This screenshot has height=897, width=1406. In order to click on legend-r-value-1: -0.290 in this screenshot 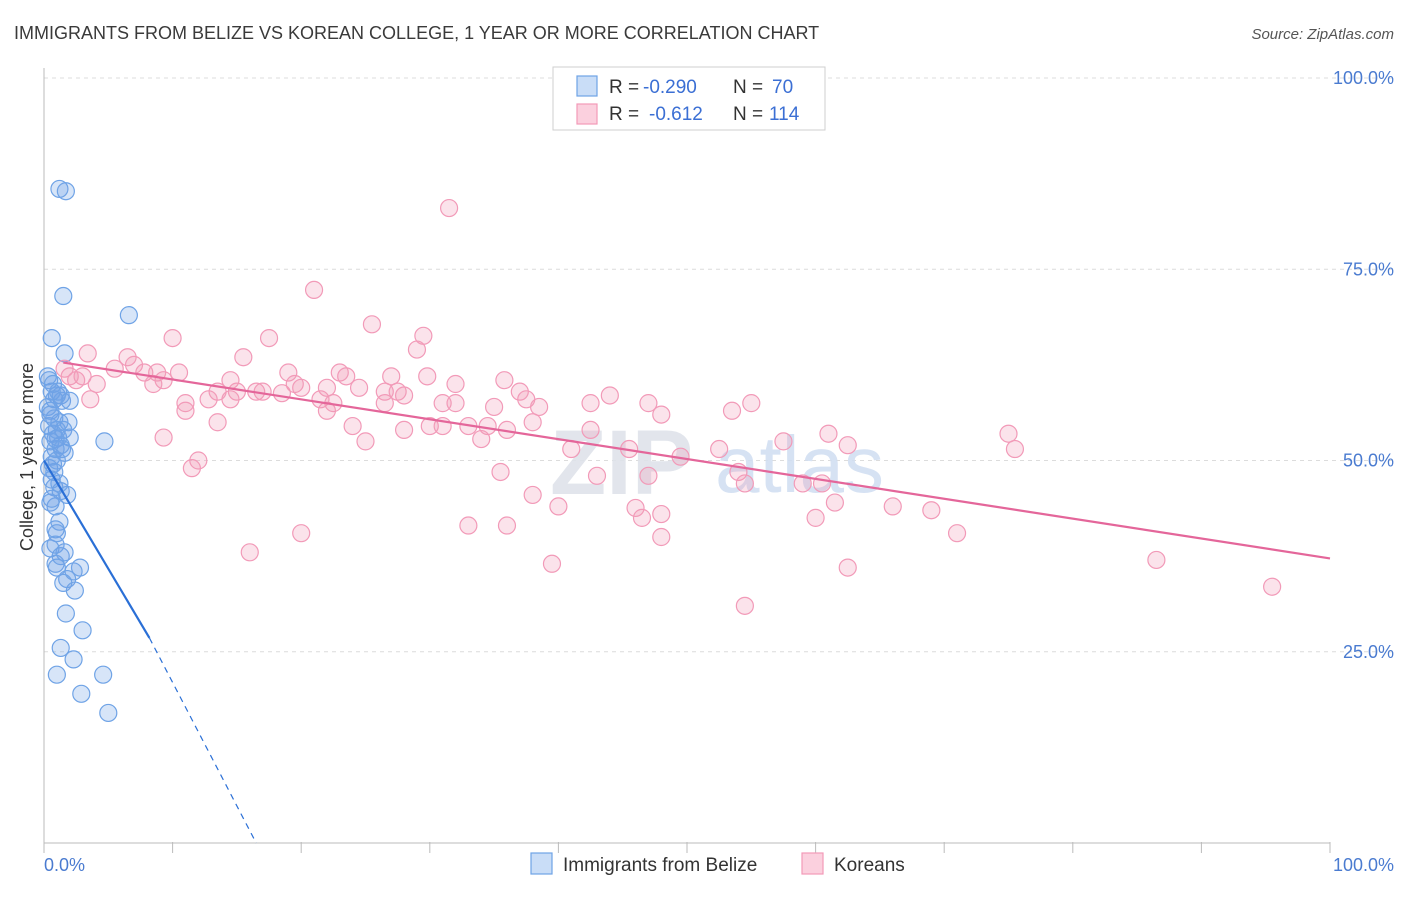, I will do `click(670, 87)`.